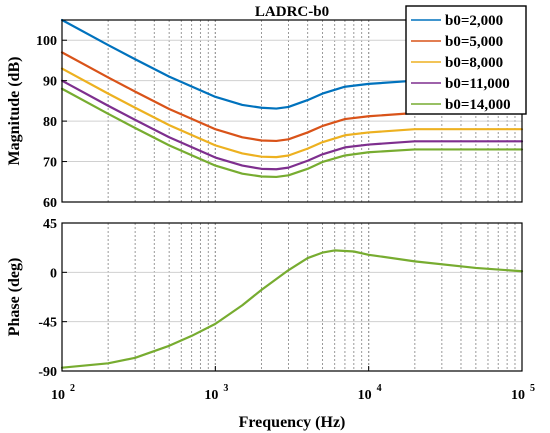  Describe the element at coordinates (474, 42) in the screenshot. I see `legend-label-2: b0=5,000` at that location.